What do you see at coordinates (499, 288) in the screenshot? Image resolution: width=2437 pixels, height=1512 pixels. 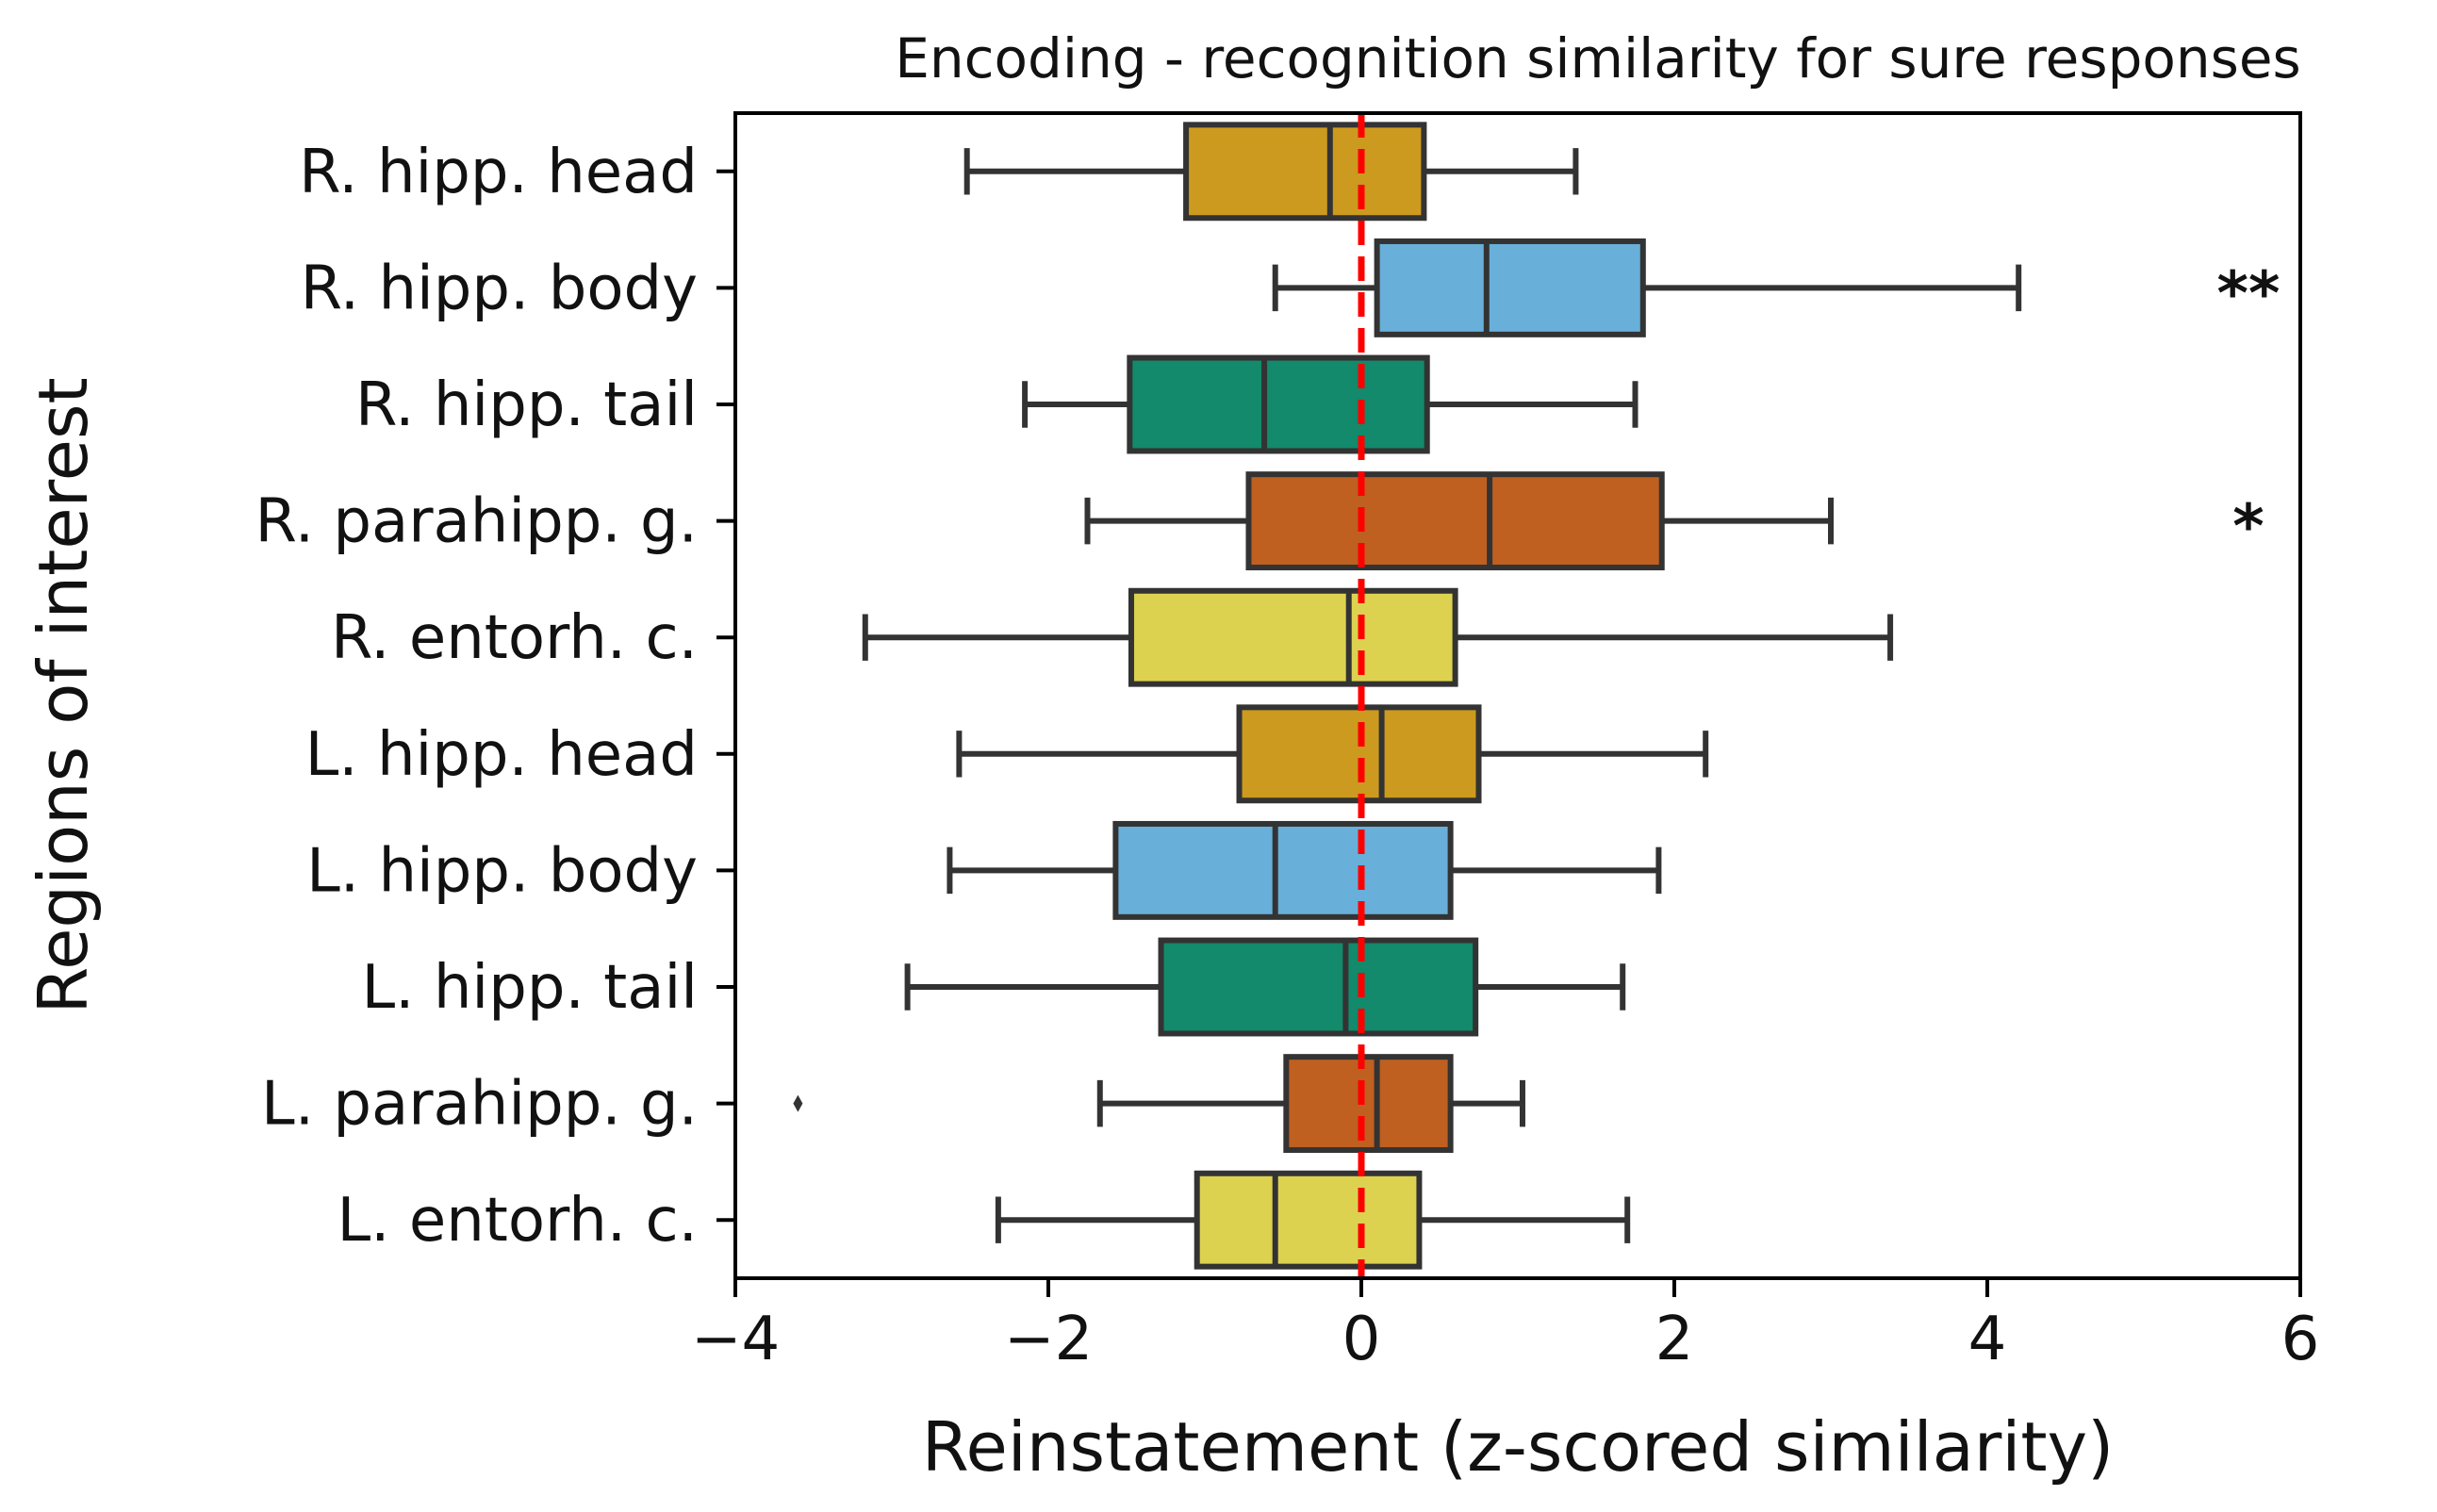 I see `y-tick-label: R. hipp. body` at bounding box center [499, 288].